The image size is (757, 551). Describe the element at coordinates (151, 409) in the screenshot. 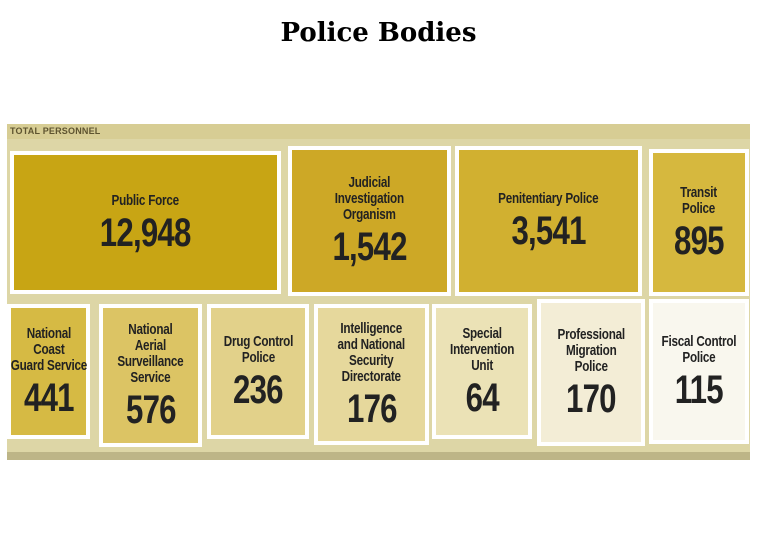

I see `cell-value: 576` at that location.